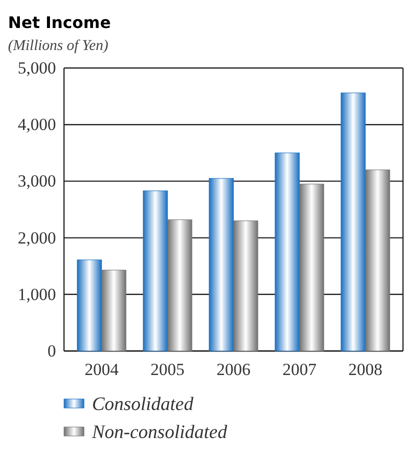 The width and height of the screenshot is (405, 450). Describe the element at coordinates (102, 370) in the screenshot. I see `x-tick-label: 2004` at that location.